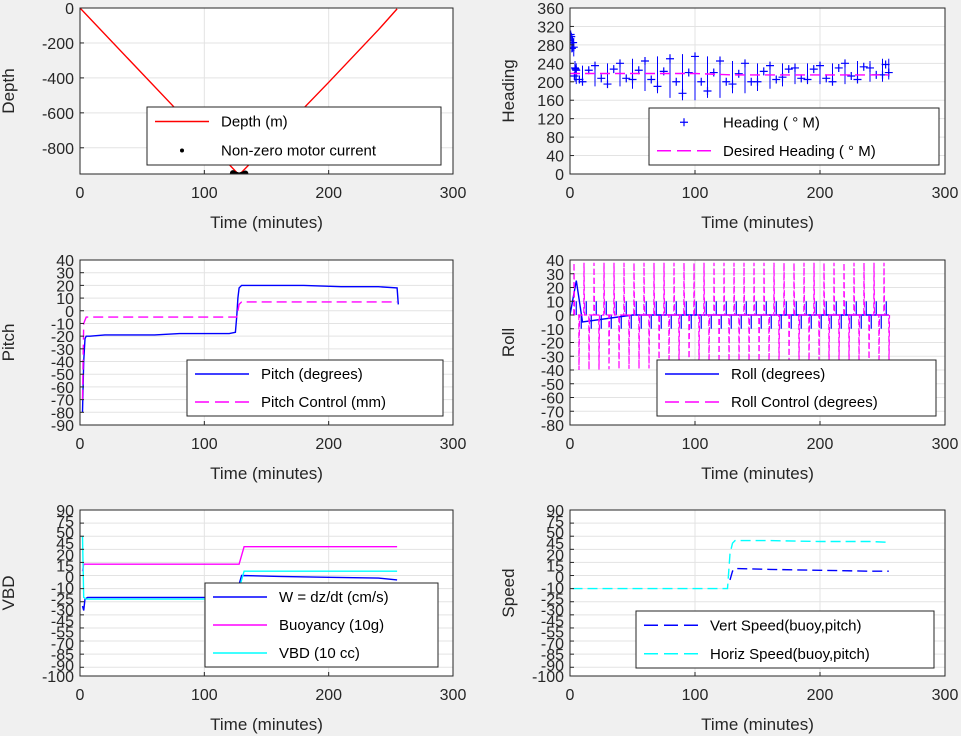 The image size is (961, 736). What do you see at coordinates (804, 402) in the screenshot?
I see `legend-label: Roll Control (degrees)` at bounding box center [804, 402].